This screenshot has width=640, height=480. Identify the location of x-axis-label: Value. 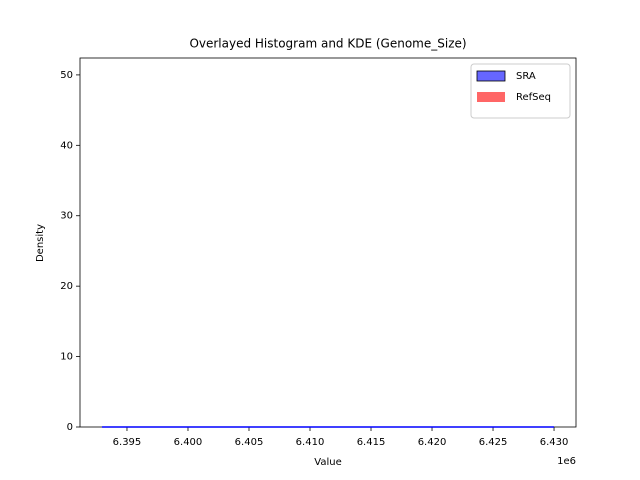
(327, 462).